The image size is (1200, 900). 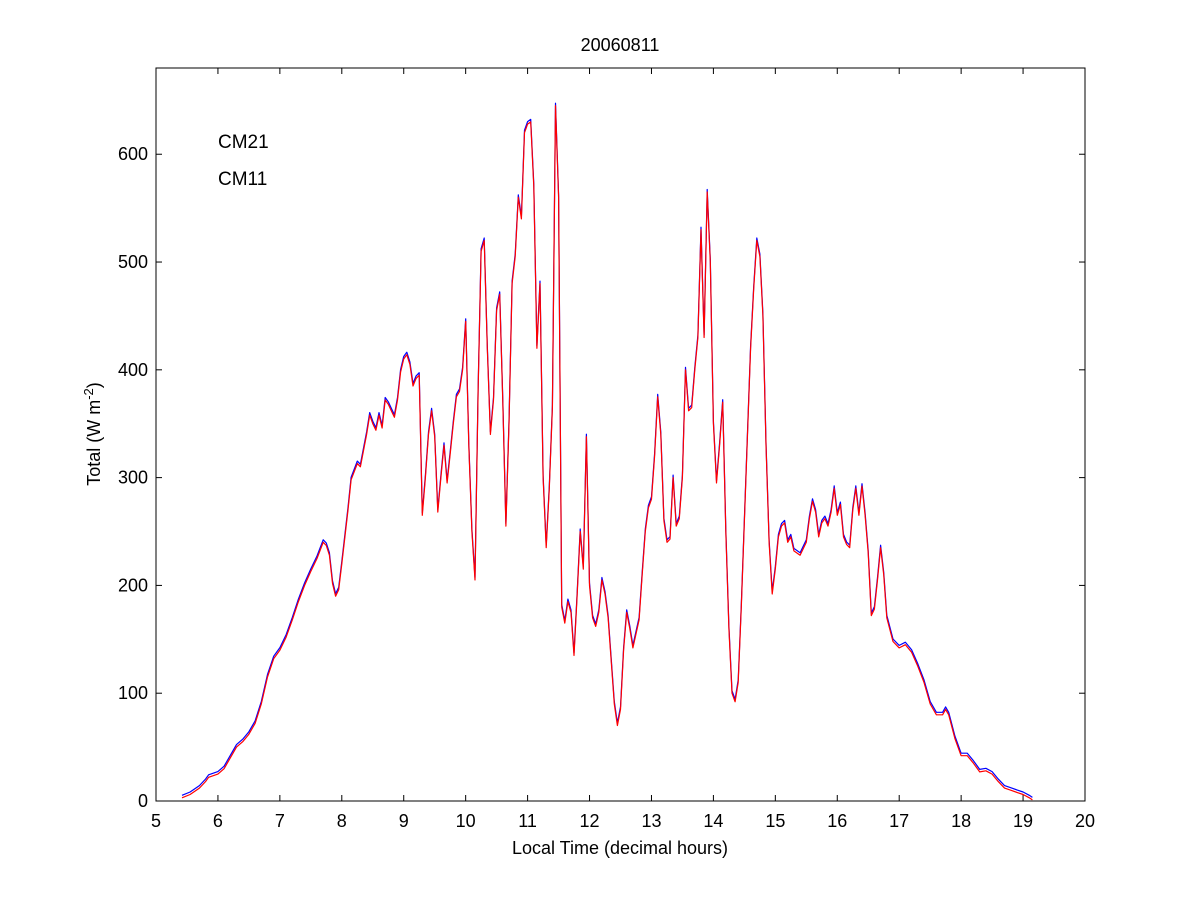 I want to click on x-tick-label: 10, so click(x=466, y=821).